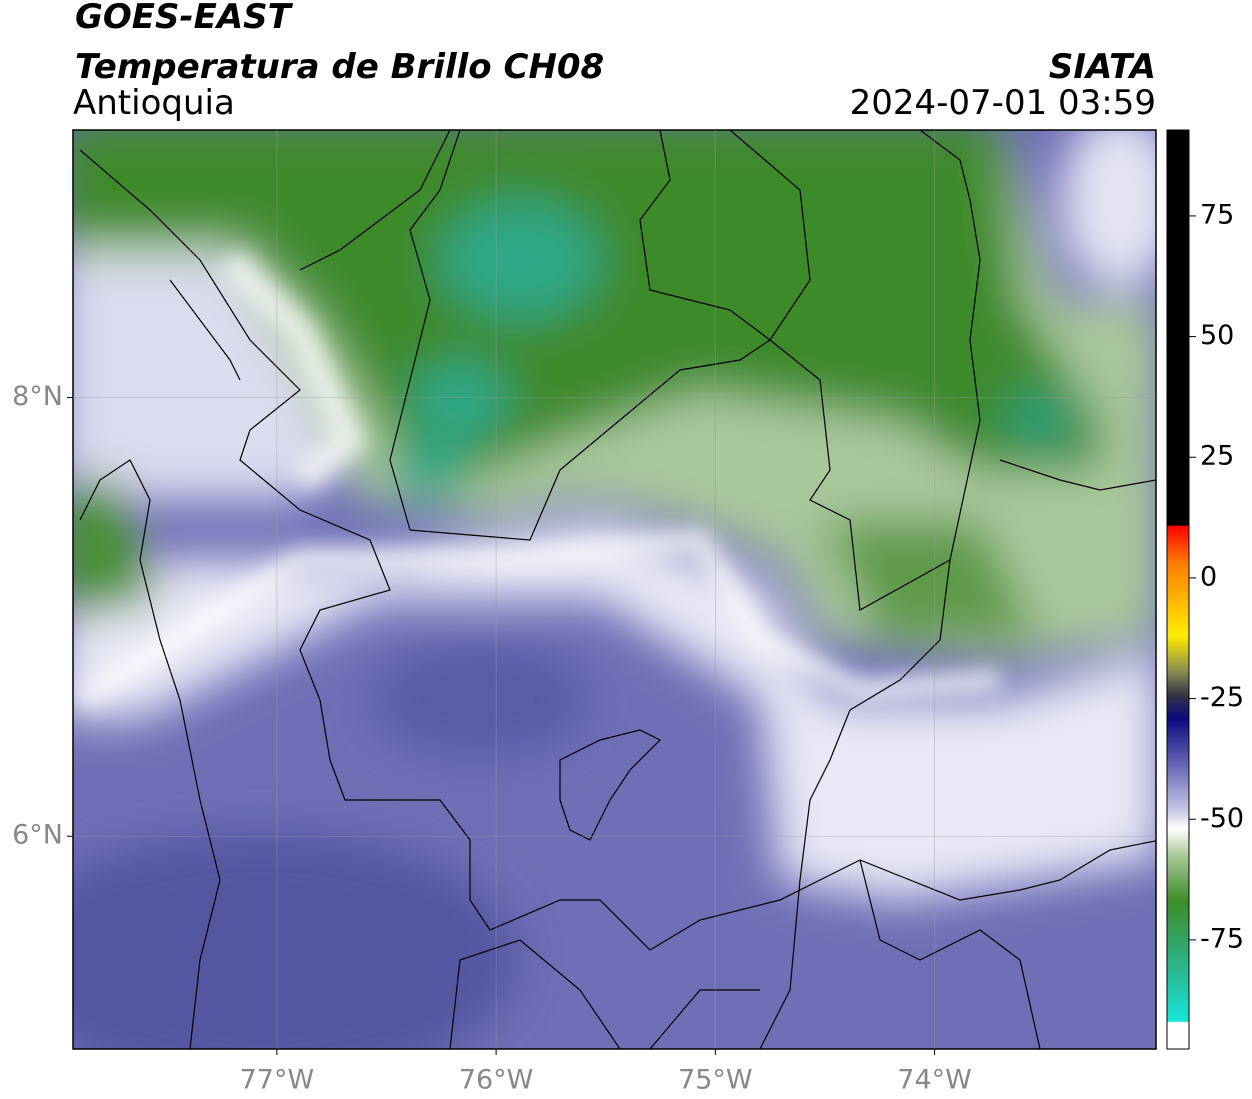 This screenshot has width=1252, height=1099. Describe the element at coordinates (1222, 697) in the screenshot. I see `colorbar-tick-label: -25` at that location.